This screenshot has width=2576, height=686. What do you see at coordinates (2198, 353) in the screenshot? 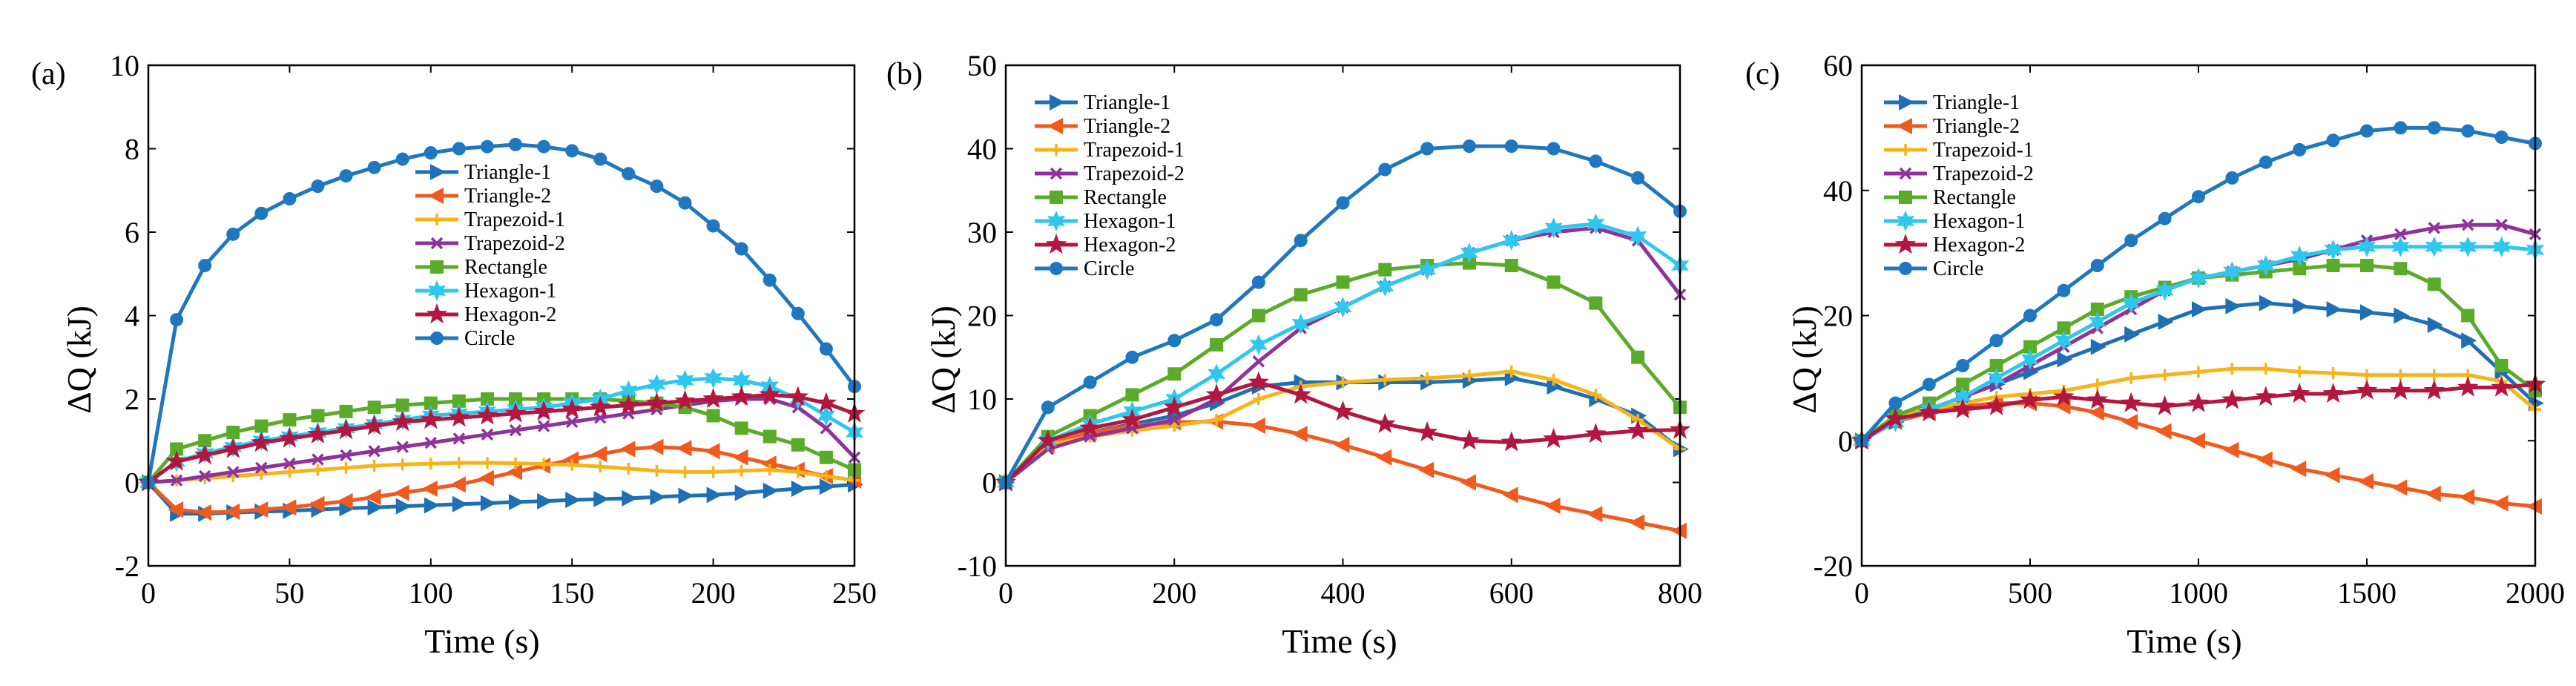
I see `series-line-c-rectangle` at bounding box center [2198, 353].